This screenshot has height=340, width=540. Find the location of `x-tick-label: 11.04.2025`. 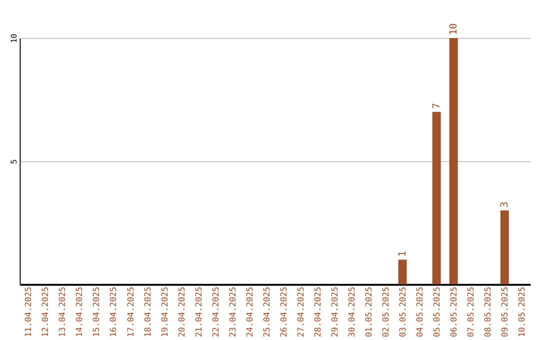

x-tick-label: 11.04.2025 is located at coordinates (28, 312).